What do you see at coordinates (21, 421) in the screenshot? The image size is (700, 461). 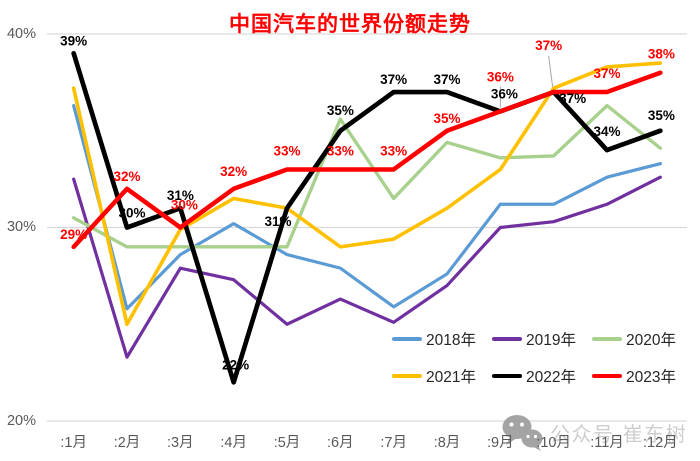 I see `y-axis-tick: 20%` at bounding box center [21, 421].